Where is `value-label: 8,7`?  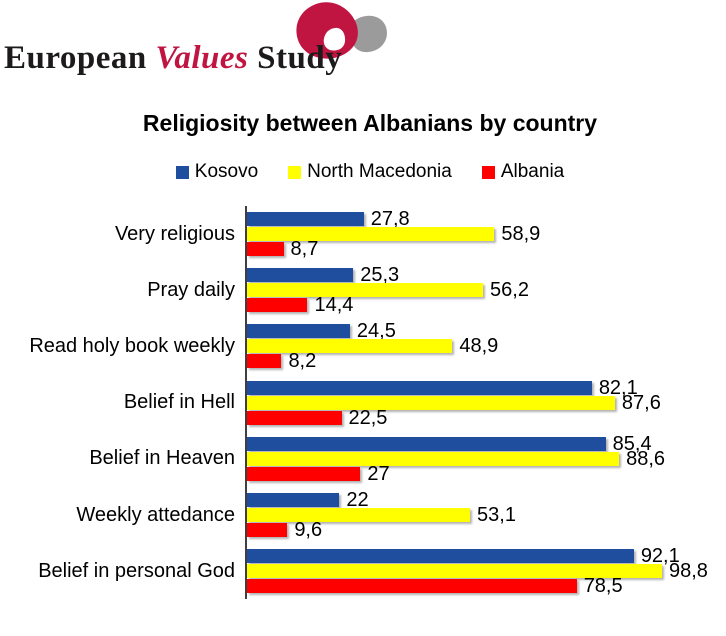
value-label: 8,7 is located at coordinates (304, 249).